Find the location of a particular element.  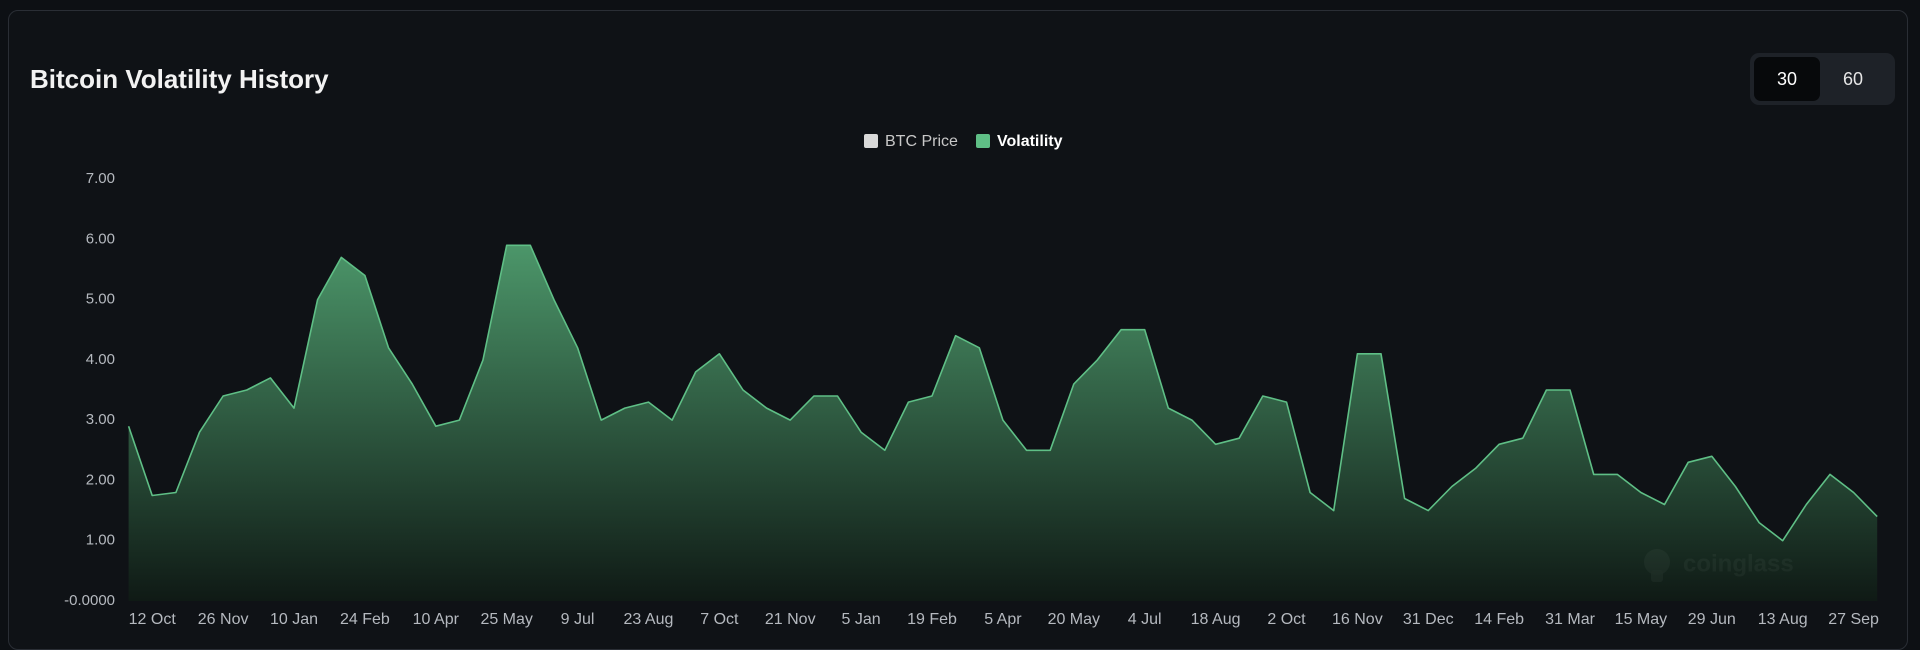

y-tick-label: 1.00 is located at coordinates (100, 540).